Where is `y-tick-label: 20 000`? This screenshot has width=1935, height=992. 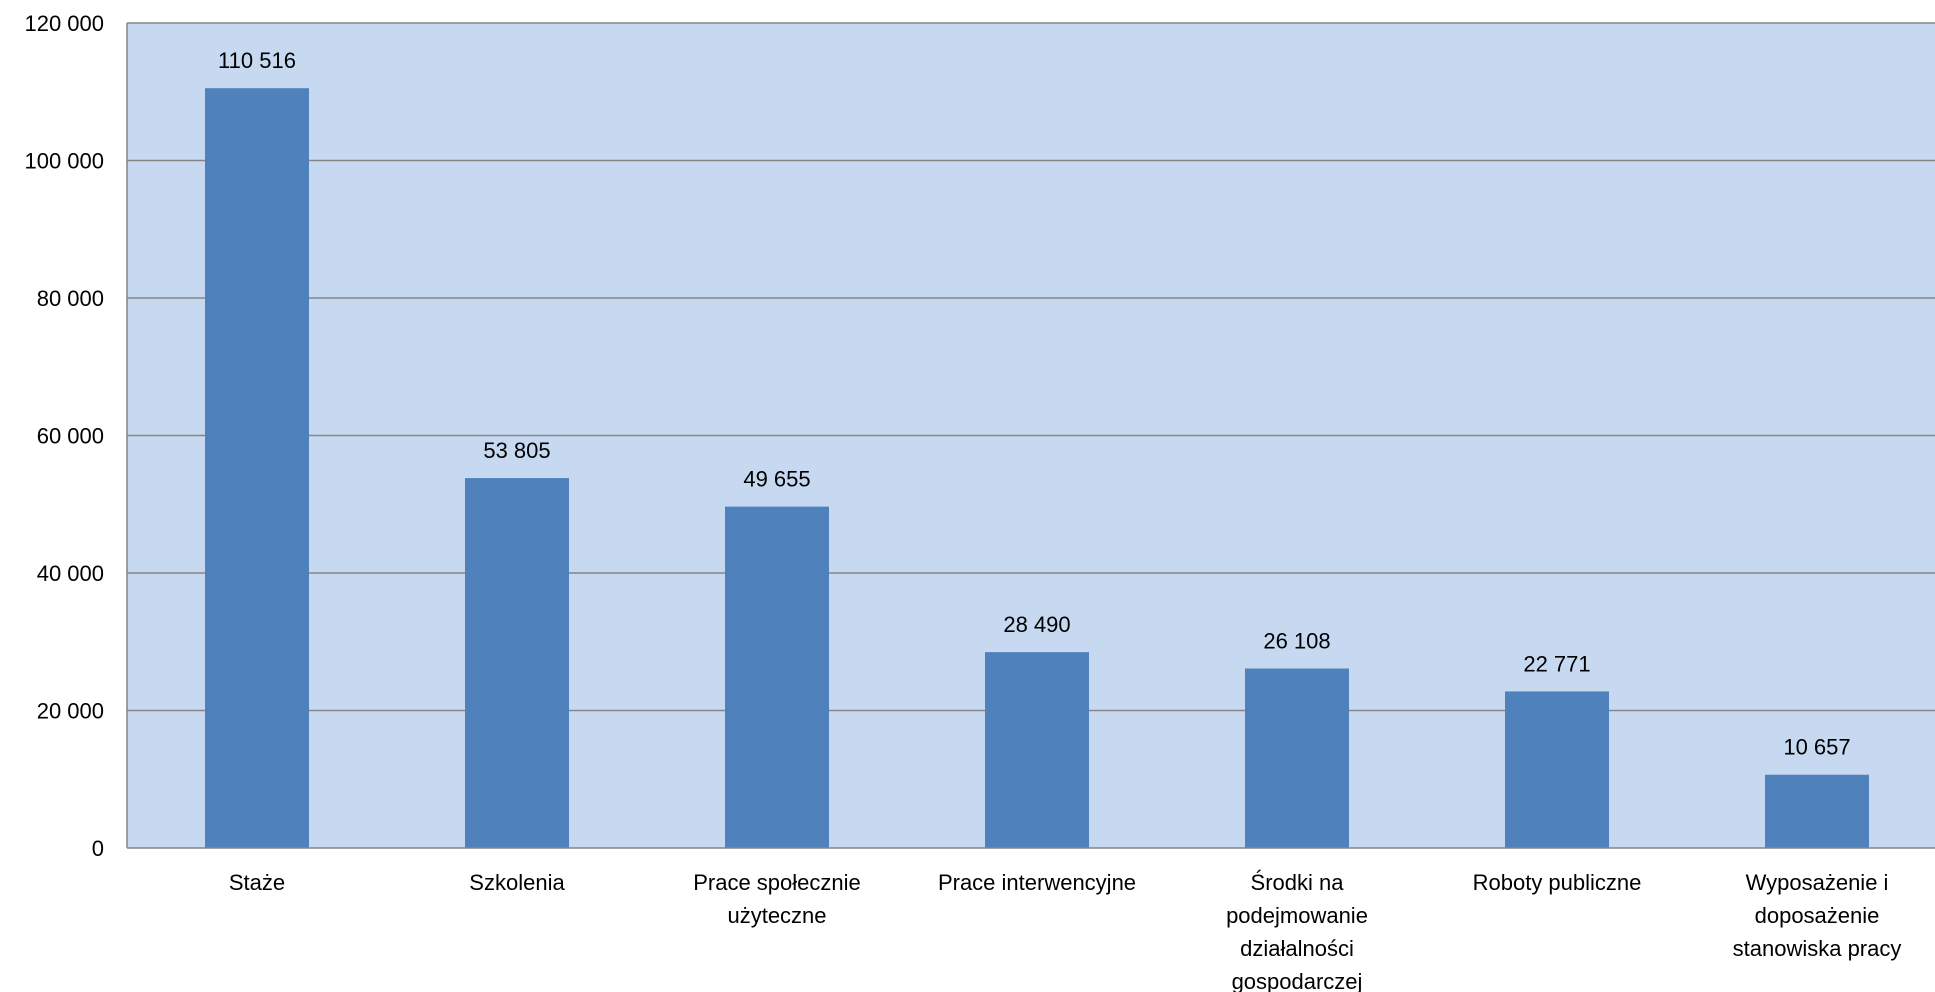 y-tick-label: 20 000 is located at coordinates (70, 711).